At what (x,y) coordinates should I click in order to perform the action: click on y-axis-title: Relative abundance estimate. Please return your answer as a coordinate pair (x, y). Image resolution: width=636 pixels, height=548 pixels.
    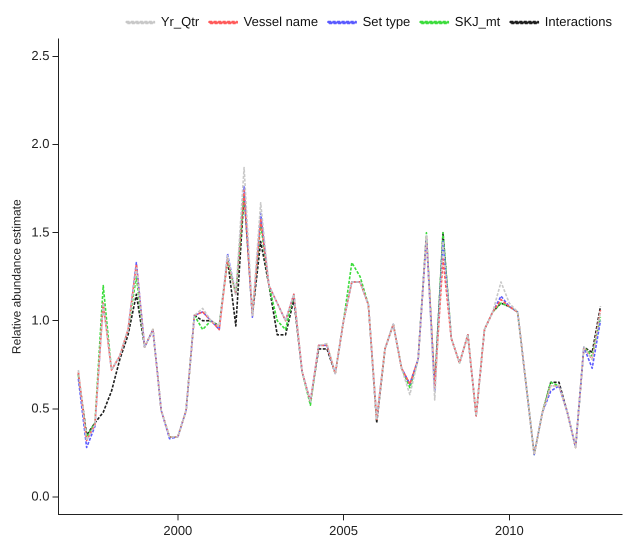
    Looking at the image, I should click on (17, 276).